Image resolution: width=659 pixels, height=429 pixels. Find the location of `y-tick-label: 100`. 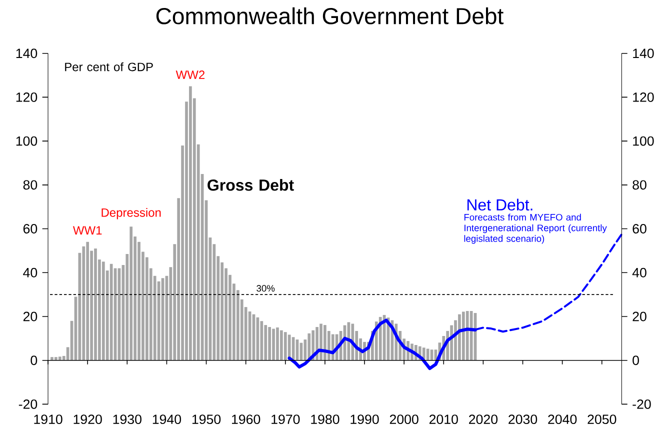

y-tick-label: 100 is located at coordinates (27, 141).